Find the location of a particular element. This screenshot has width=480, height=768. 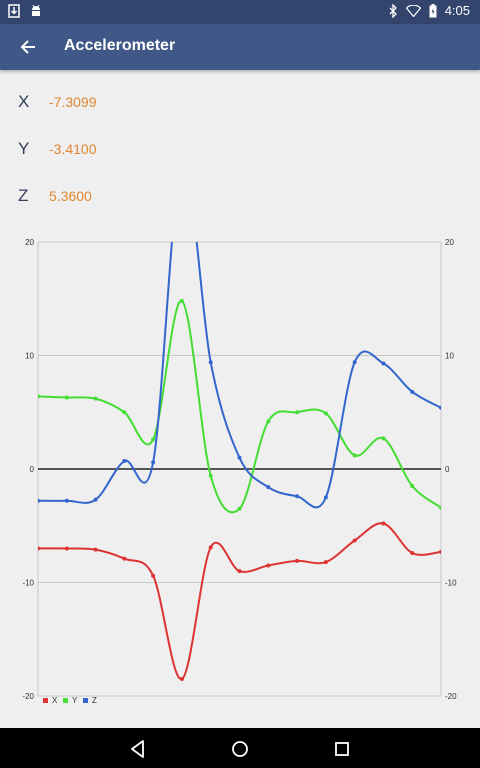

status-right-icons: 4:05 is located at coordinates (429, 10).